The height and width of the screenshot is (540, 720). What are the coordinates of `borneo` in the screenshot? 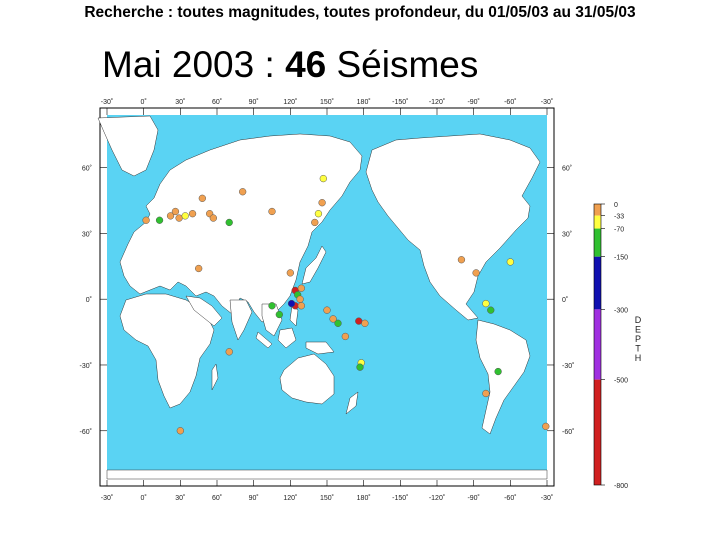 It's located at (287, 338).